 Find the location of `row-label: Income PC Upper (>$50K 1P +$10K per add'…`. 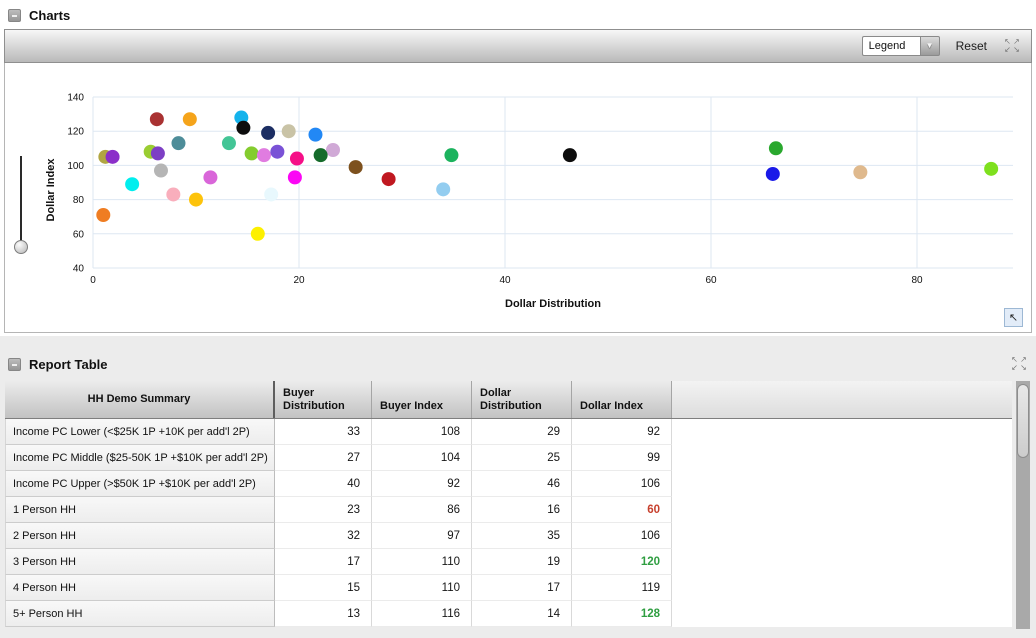

row-label: Income PC Upper (>$50K 1P +$10K per add'… is located at coordinates (140, 484).